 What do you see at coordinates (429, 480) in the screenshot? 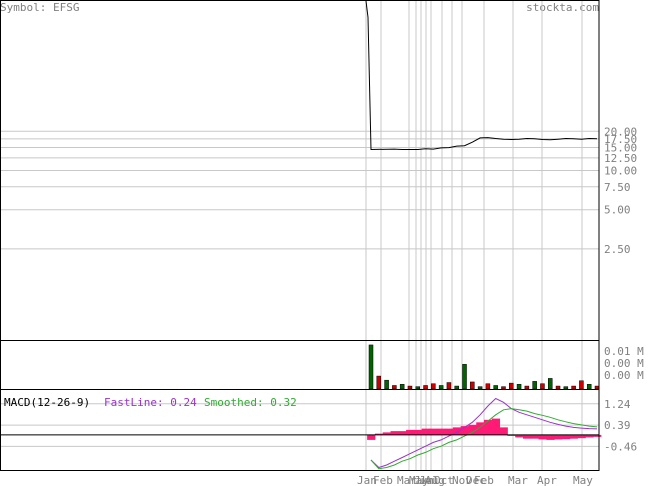
I see `x-label-5: Jul` at bounding box center [429, 480].